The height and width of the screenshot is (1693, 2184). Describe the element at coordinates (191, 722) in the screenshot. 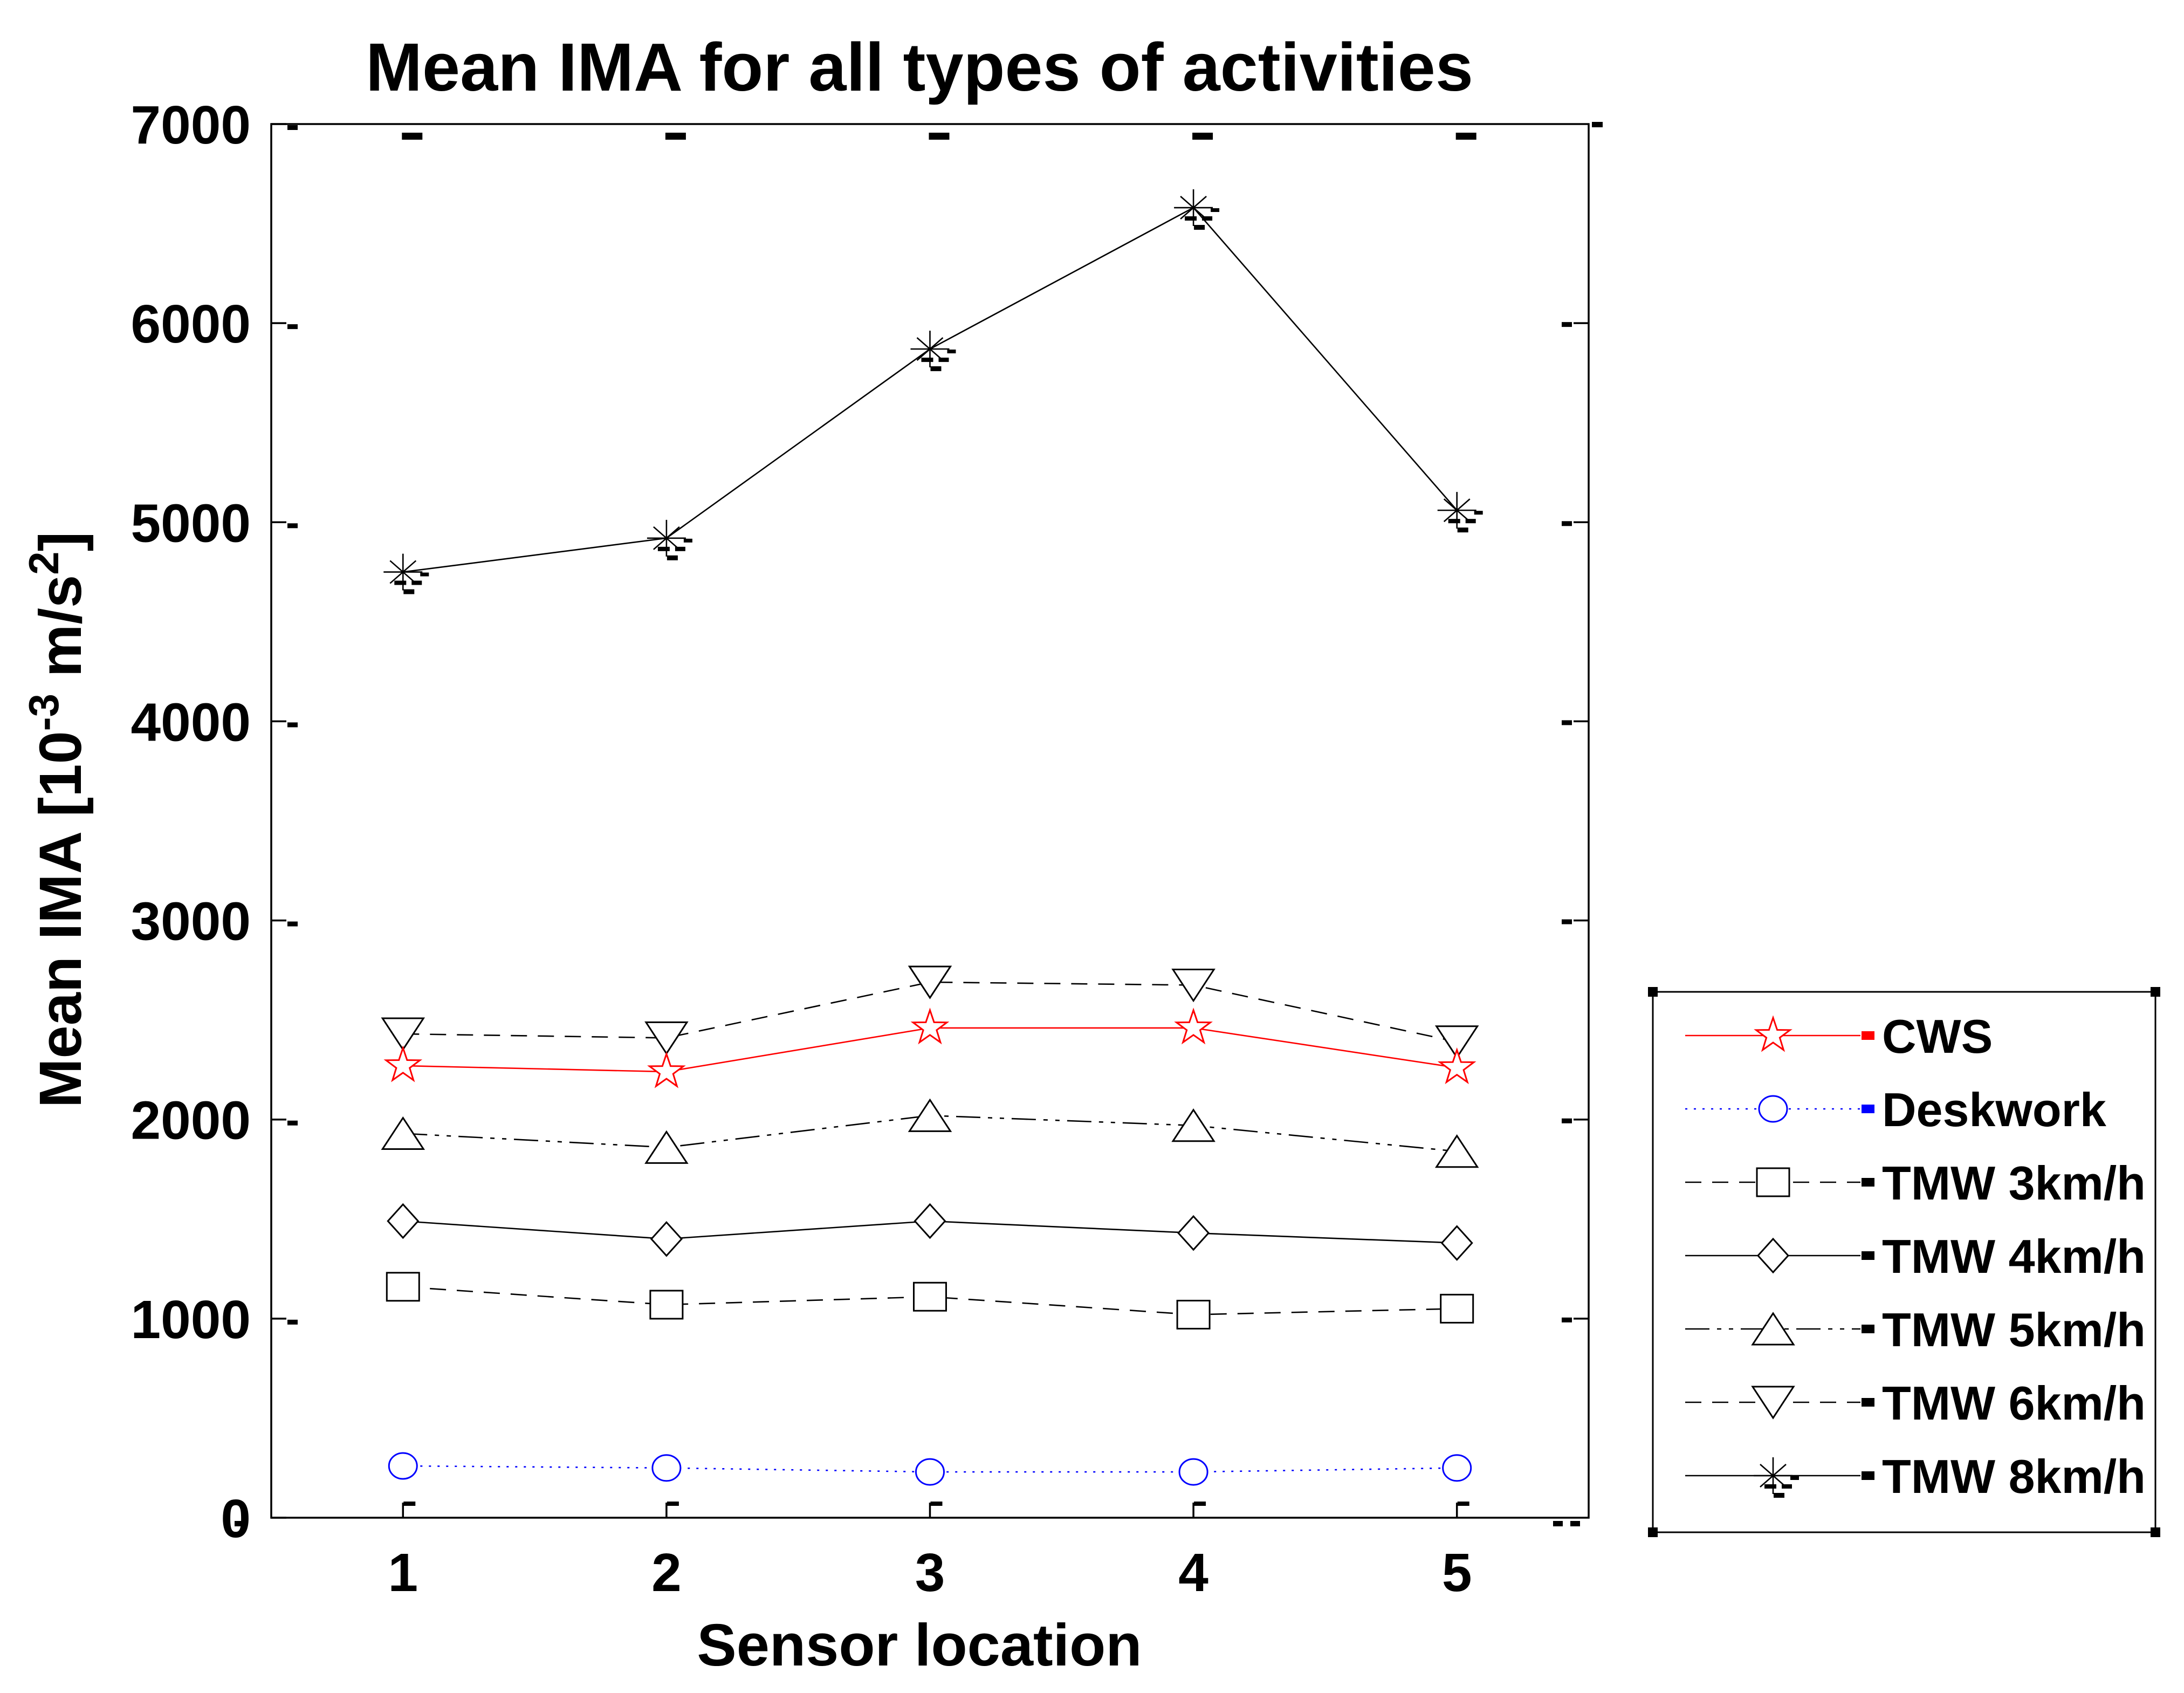

I see `y-tick-label: 4000` at that location.